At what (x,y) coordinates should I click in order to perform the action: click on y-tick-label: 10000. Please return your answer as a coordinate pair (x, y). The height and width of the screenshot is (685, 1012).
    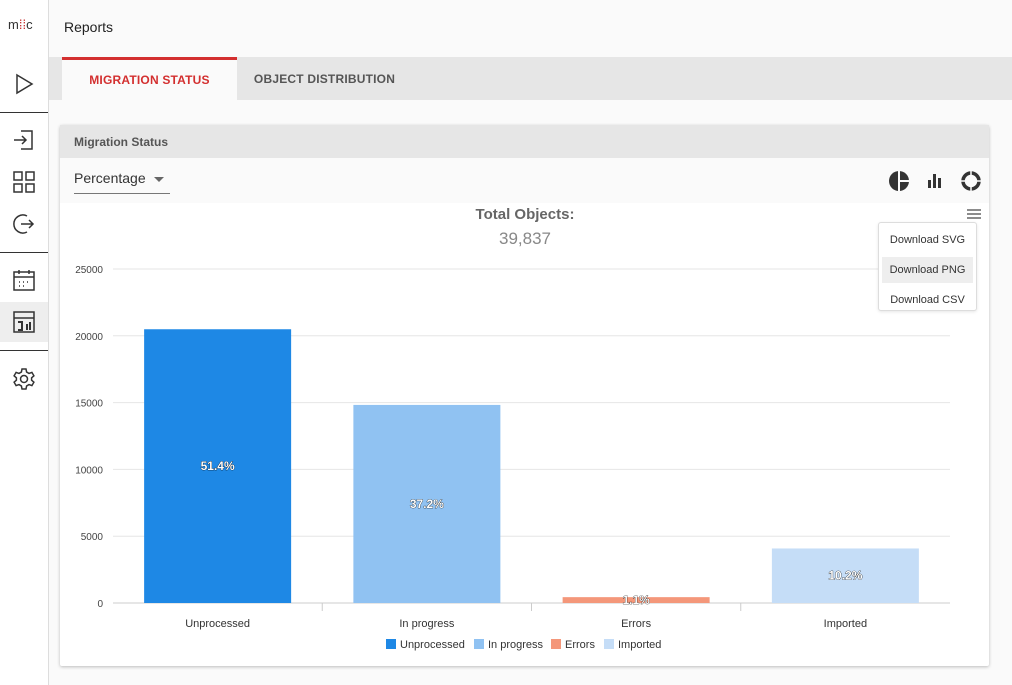
    Looking at the image, I should click on (89, 470).